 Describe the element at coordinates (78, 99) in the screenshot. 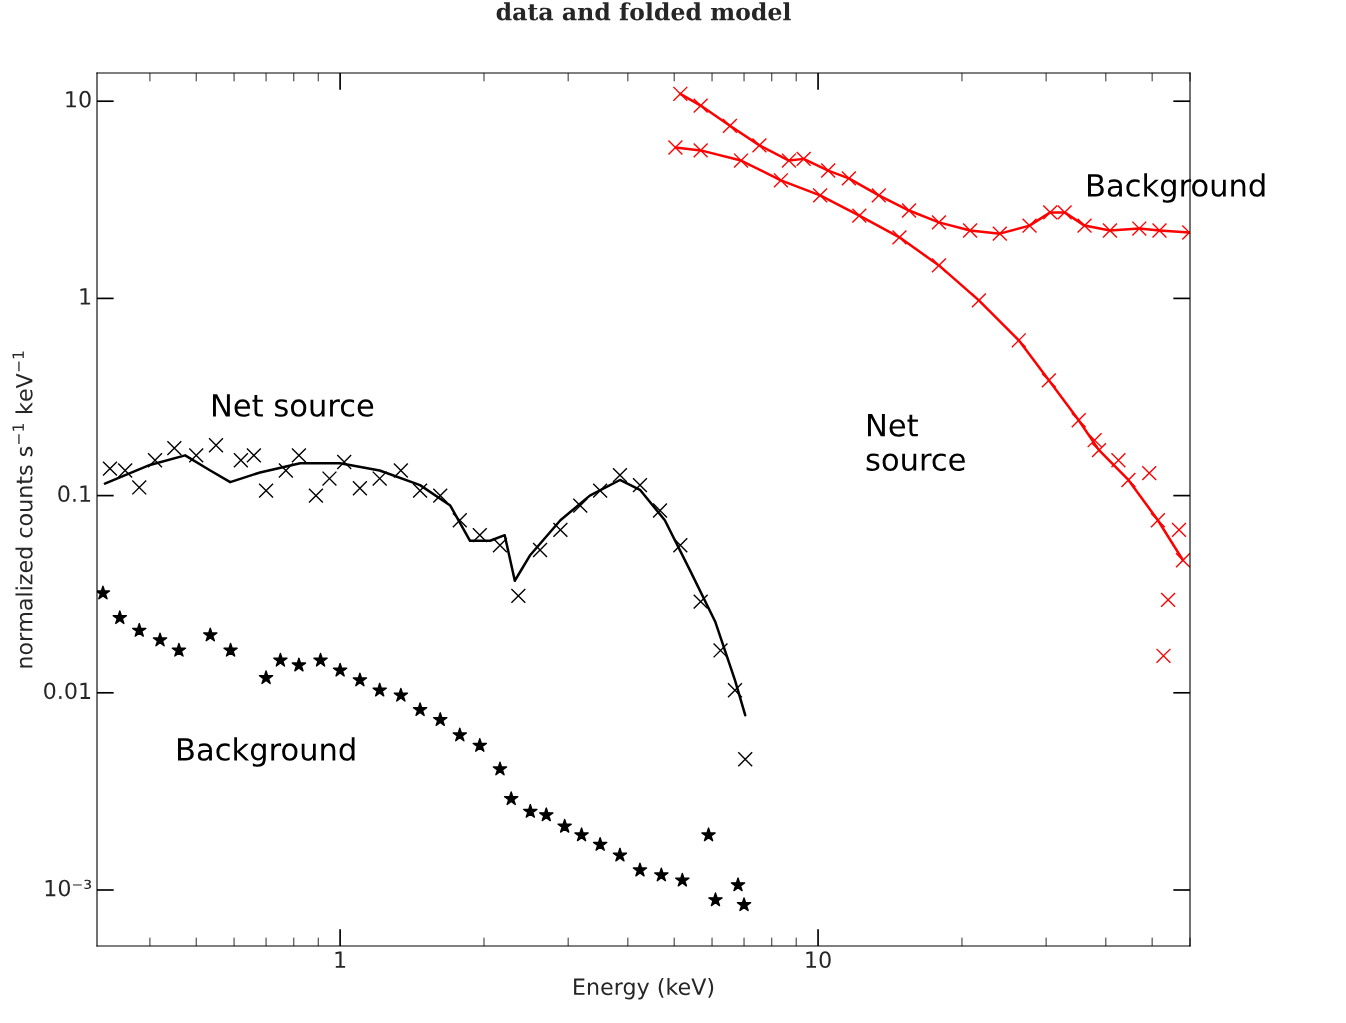

I see `y-tick-label: 10` at that location.